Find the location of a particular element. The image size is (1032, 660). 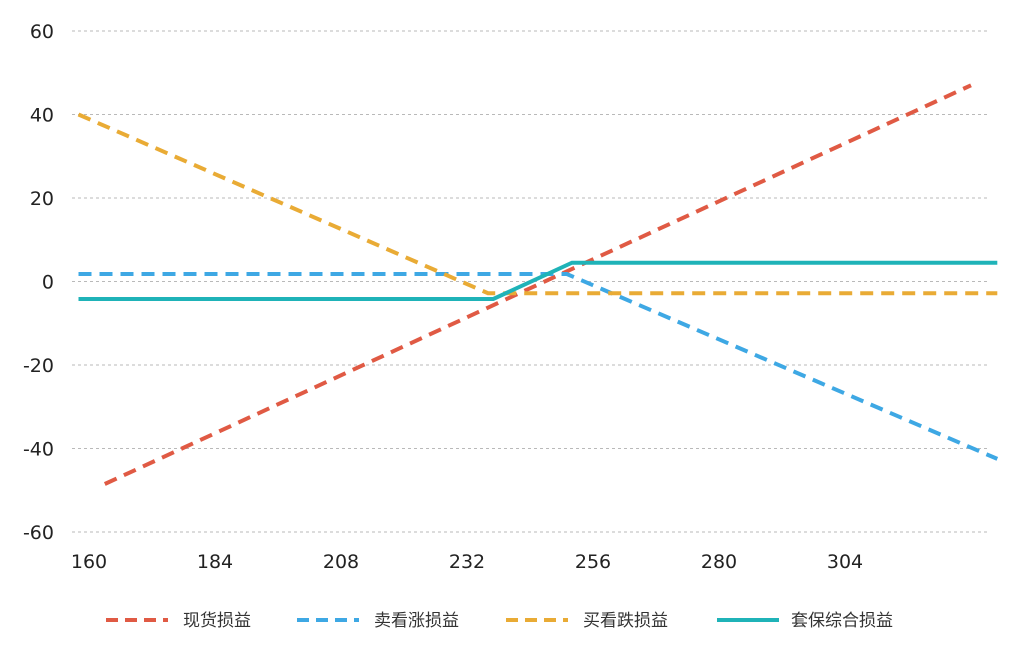

y-tick-label: 20 is located at coordinates (42, 199).